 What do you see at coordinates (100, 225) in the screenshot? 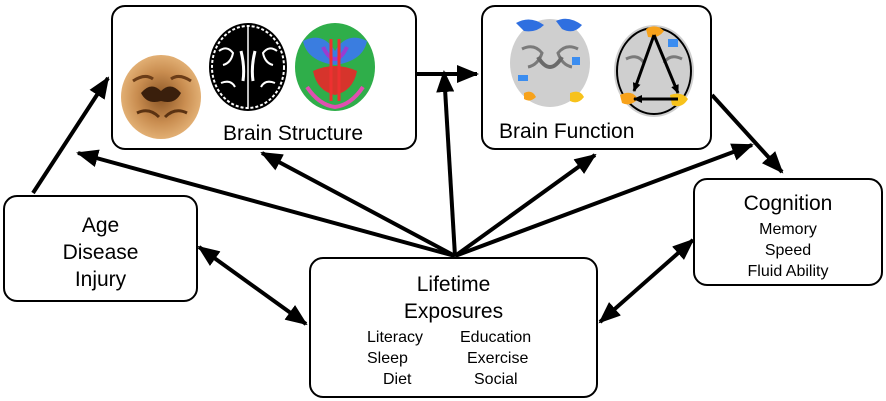
I see `risk-factor-age: Age` at bounding box center [100, 225].